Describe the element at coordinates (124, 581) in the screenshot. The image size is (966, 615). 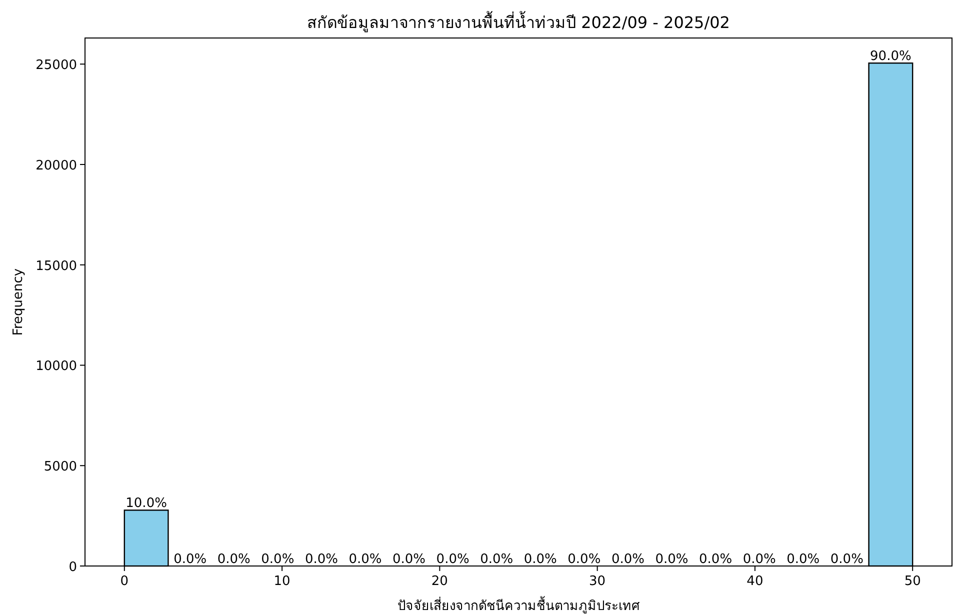
I see `x-tick-label: 0` at that location.